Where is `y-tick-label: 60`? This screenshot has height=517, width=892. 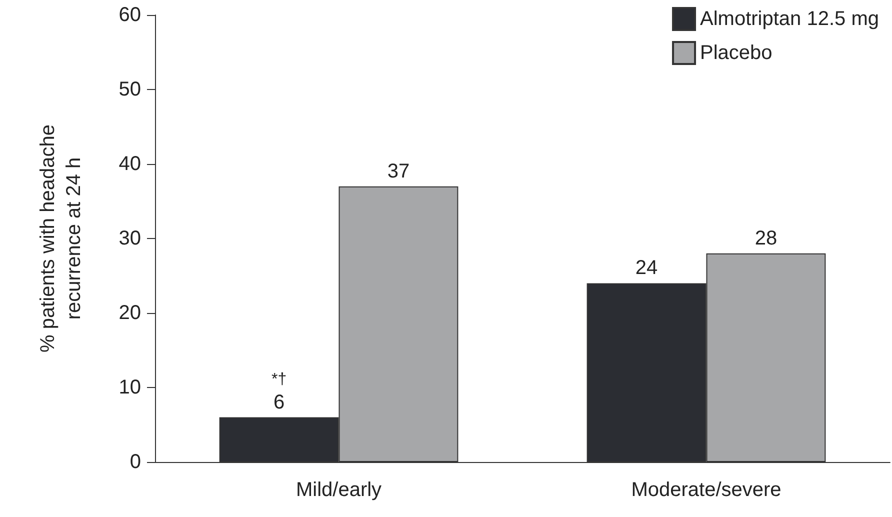 y-tick-label: 60 is located at coordinates (129, 15).